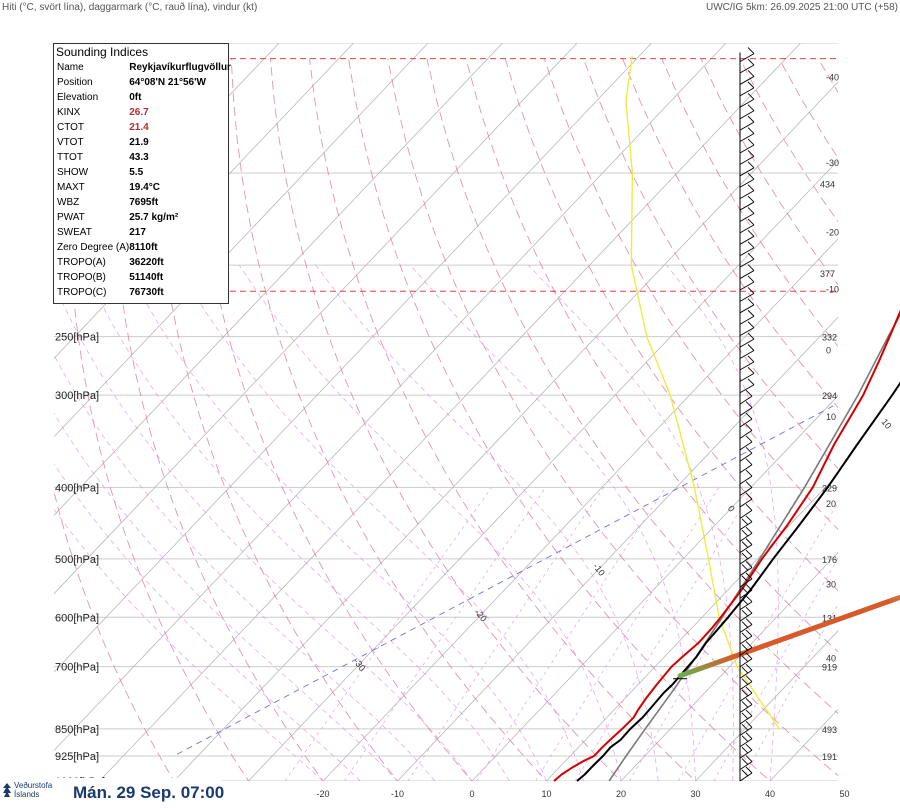 Image resolution: width=900 pixels, height=808 pixels. I want to click on index-value: 7695ft, so click(144, 202).